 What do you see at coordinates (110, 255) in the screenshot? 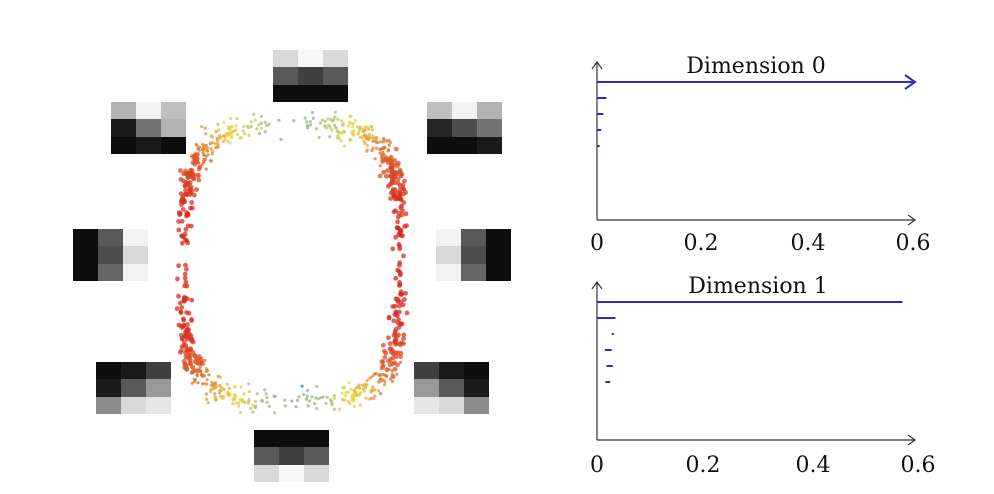
I see `patch-left` at bounding box center [110, 255].